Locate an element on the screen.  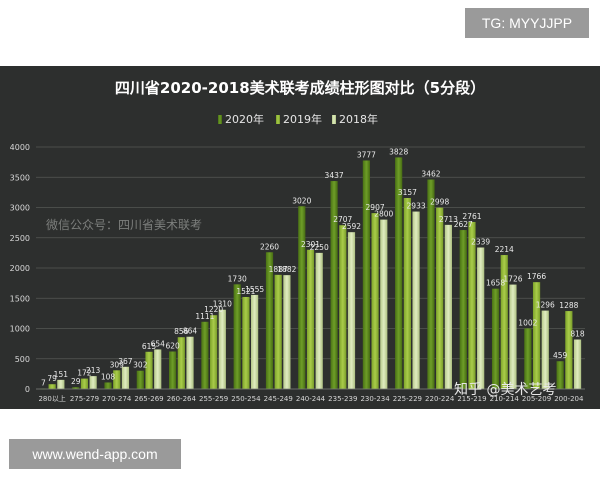
data-label: 172 is located at coordinates (84, 373).